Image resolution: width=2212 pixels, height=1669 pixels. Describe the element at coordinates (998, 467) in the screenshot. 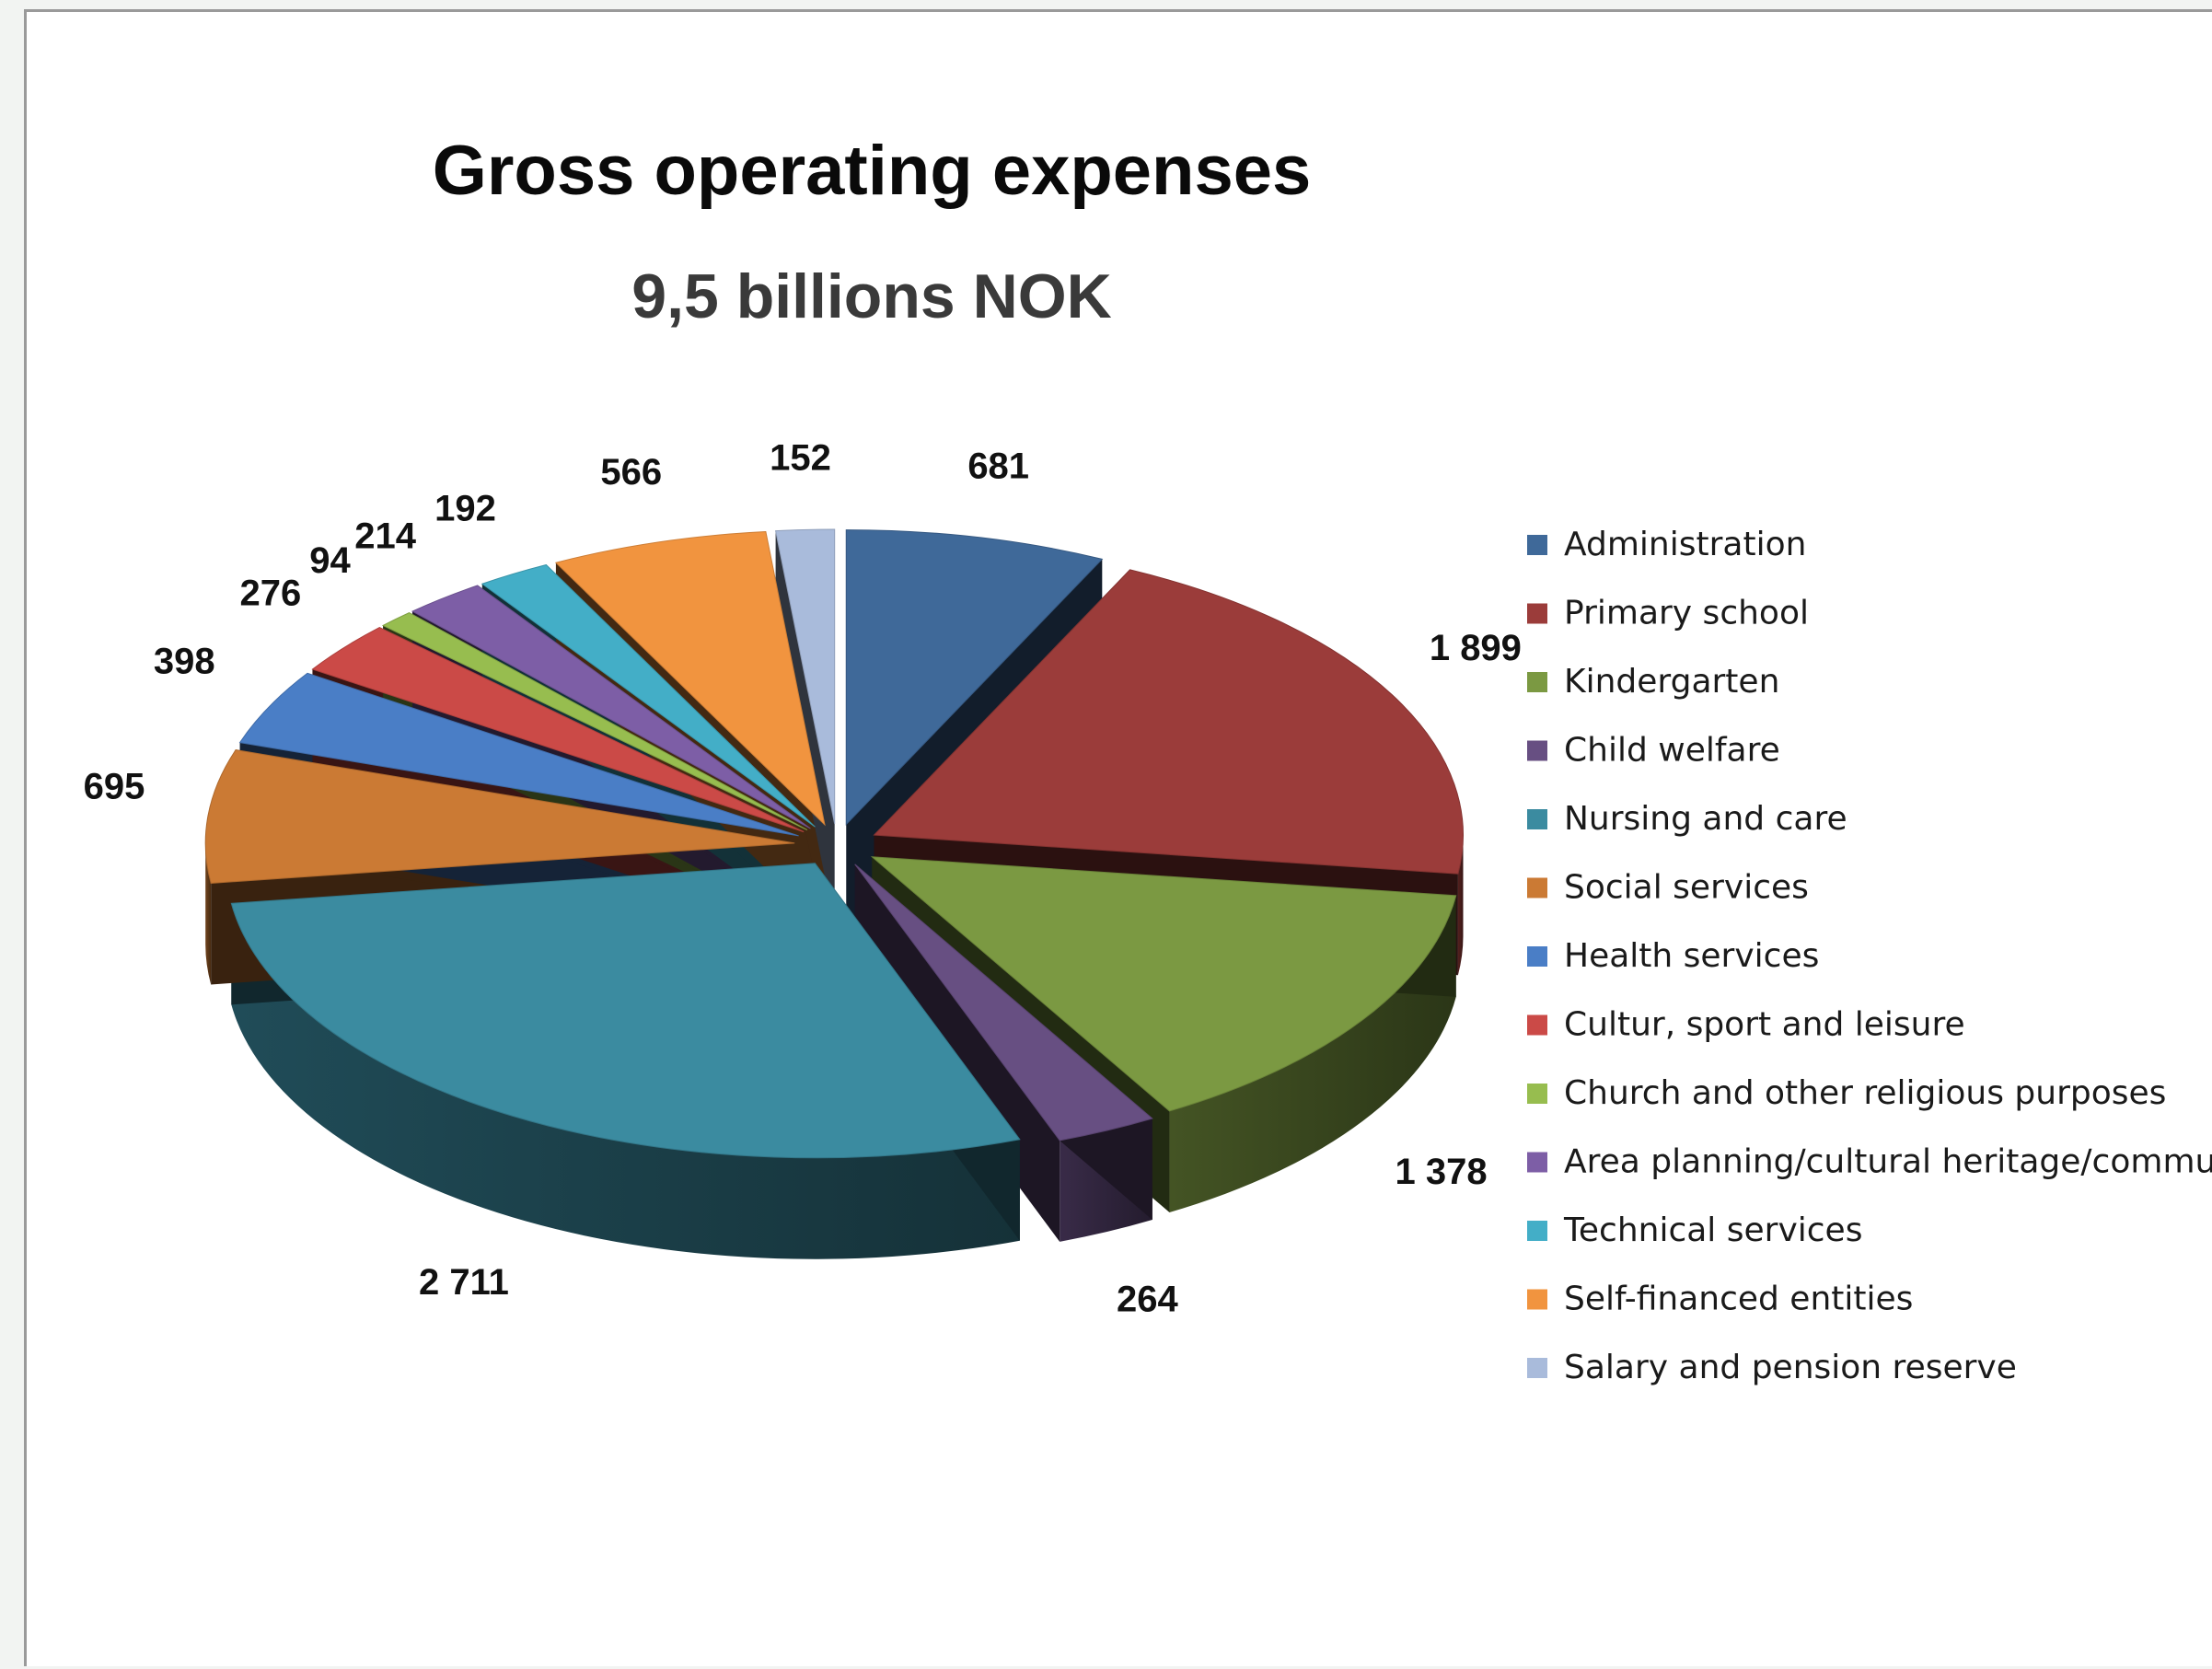

I see `data-label: 681` at that location.